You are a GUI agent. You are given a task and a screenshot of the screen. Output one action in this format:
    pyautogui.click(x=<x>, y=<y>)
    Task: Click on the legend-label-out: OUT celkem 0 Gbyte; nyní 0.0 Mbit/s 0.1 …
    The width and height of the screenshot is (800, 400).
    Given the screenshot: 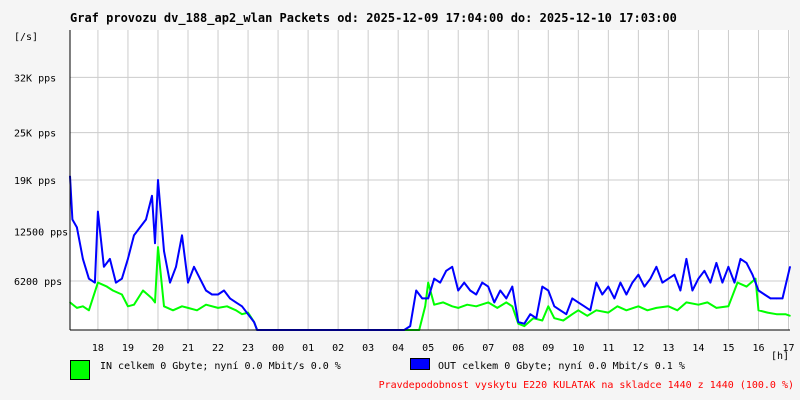 What is the action you would take?
    pyautogui.click(x=561, y=366)
    